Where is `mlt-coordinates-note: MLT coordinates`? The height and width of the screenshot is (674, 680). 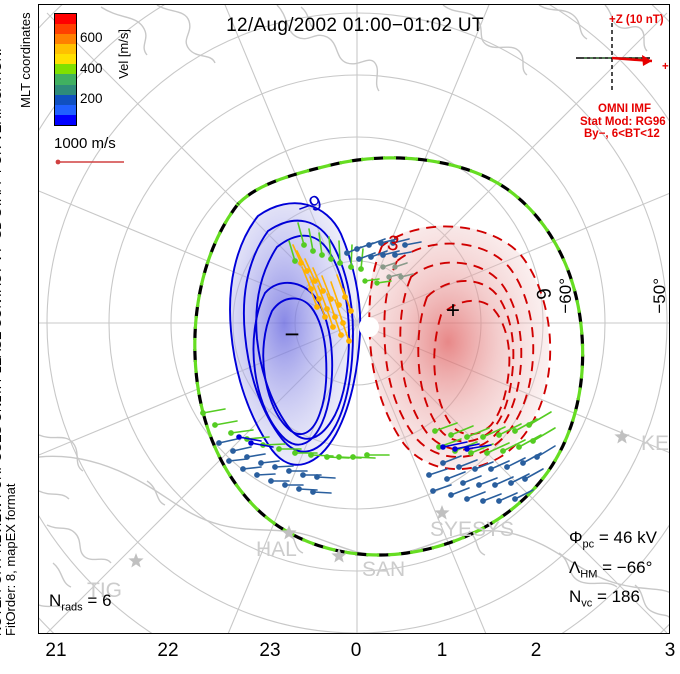 mlt-coordinates-note: MLT coordinates is located at coordinates (25, 60).